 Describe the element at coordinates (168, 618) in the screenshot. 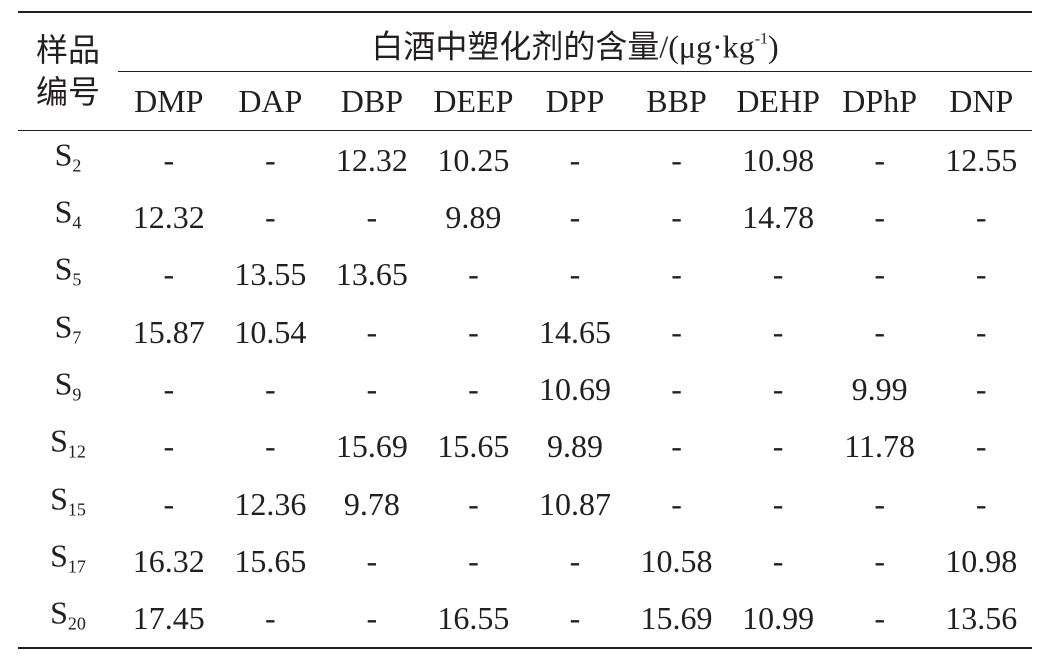

I see `value-cell: 17.45` at that location.